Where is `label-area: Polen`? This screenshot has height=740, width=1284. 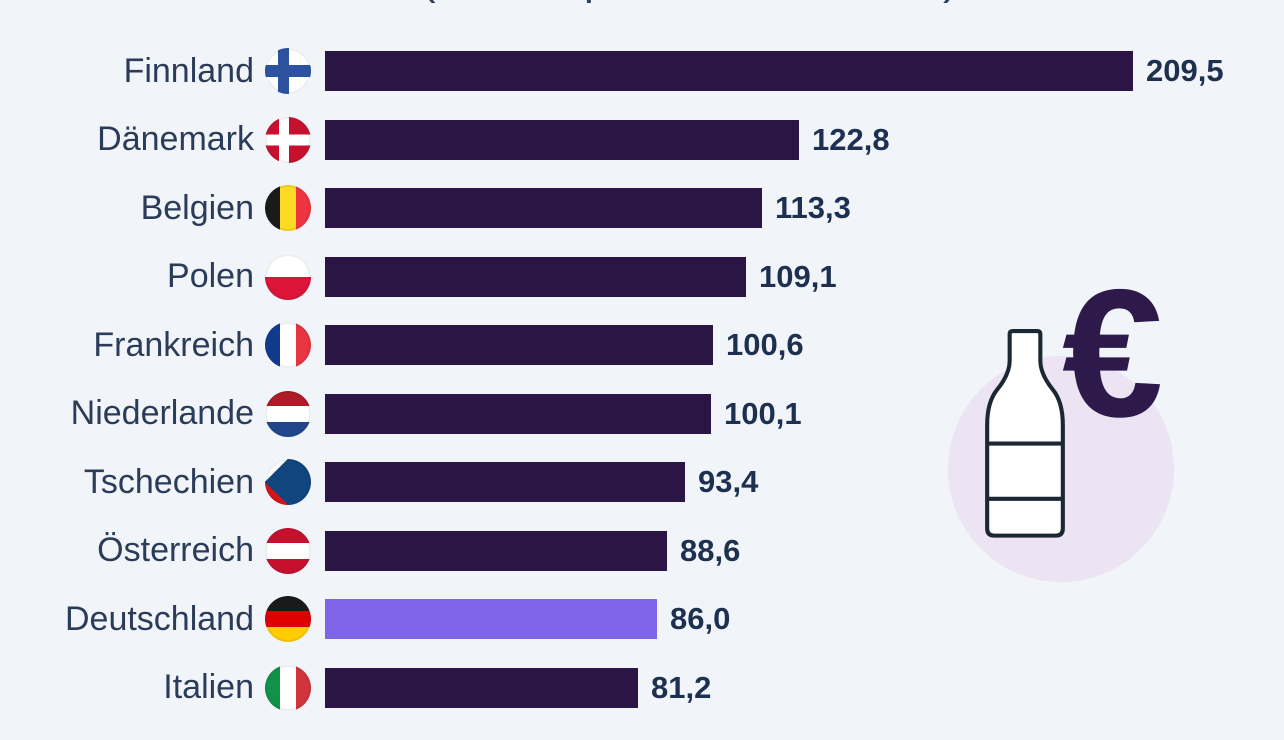
label-area: Polen is located at coordinates (155, 276).